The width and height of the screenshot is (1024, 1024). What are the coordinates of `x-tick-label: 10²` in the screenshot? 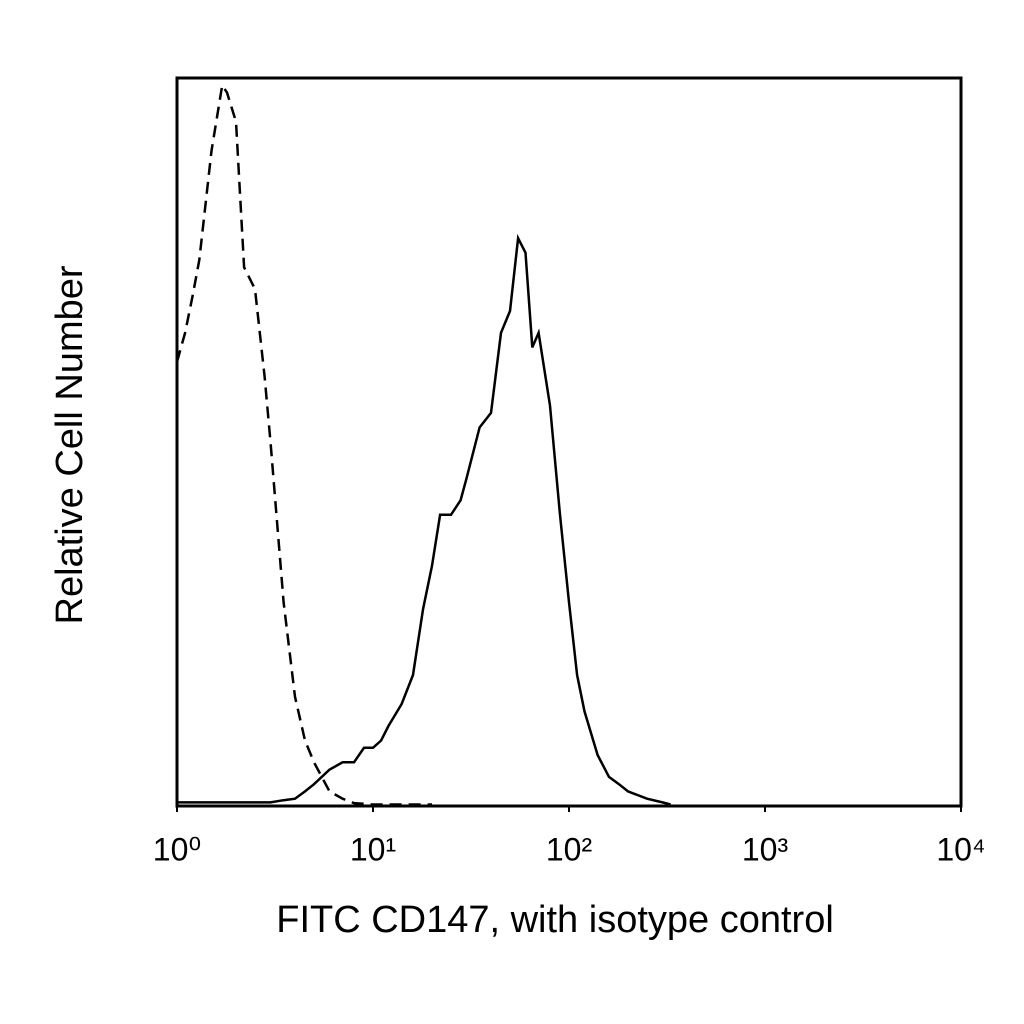 It's located at (569, 849).